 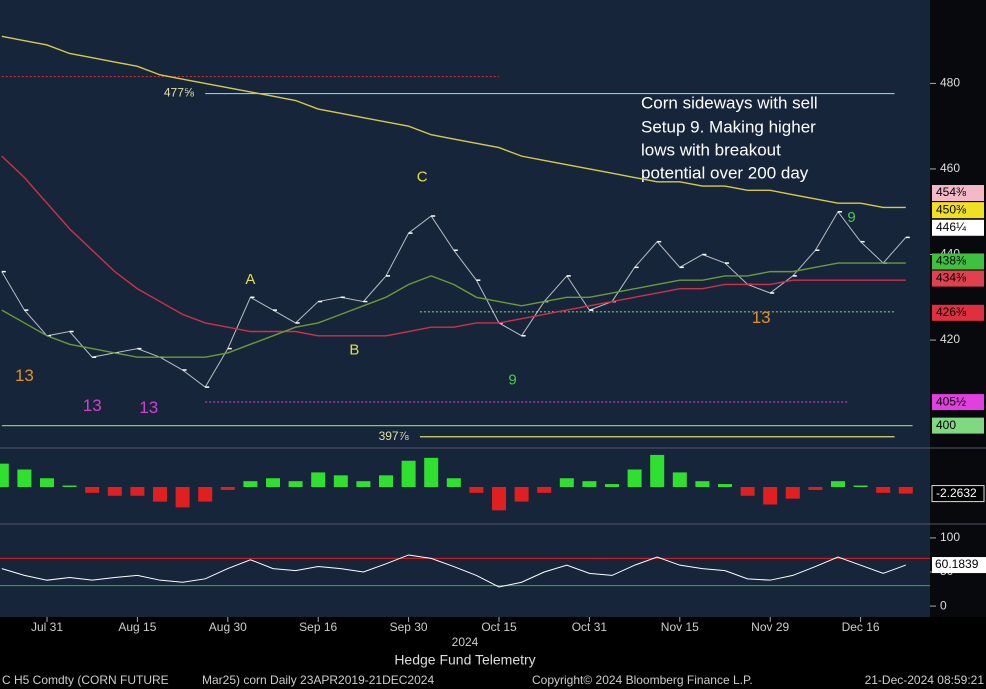 What do you see at coordinates (85, 680) in the screenshot?
I see `footer: C H5 Comdty (CORN FUTURE` at bounding box center [85, 680].